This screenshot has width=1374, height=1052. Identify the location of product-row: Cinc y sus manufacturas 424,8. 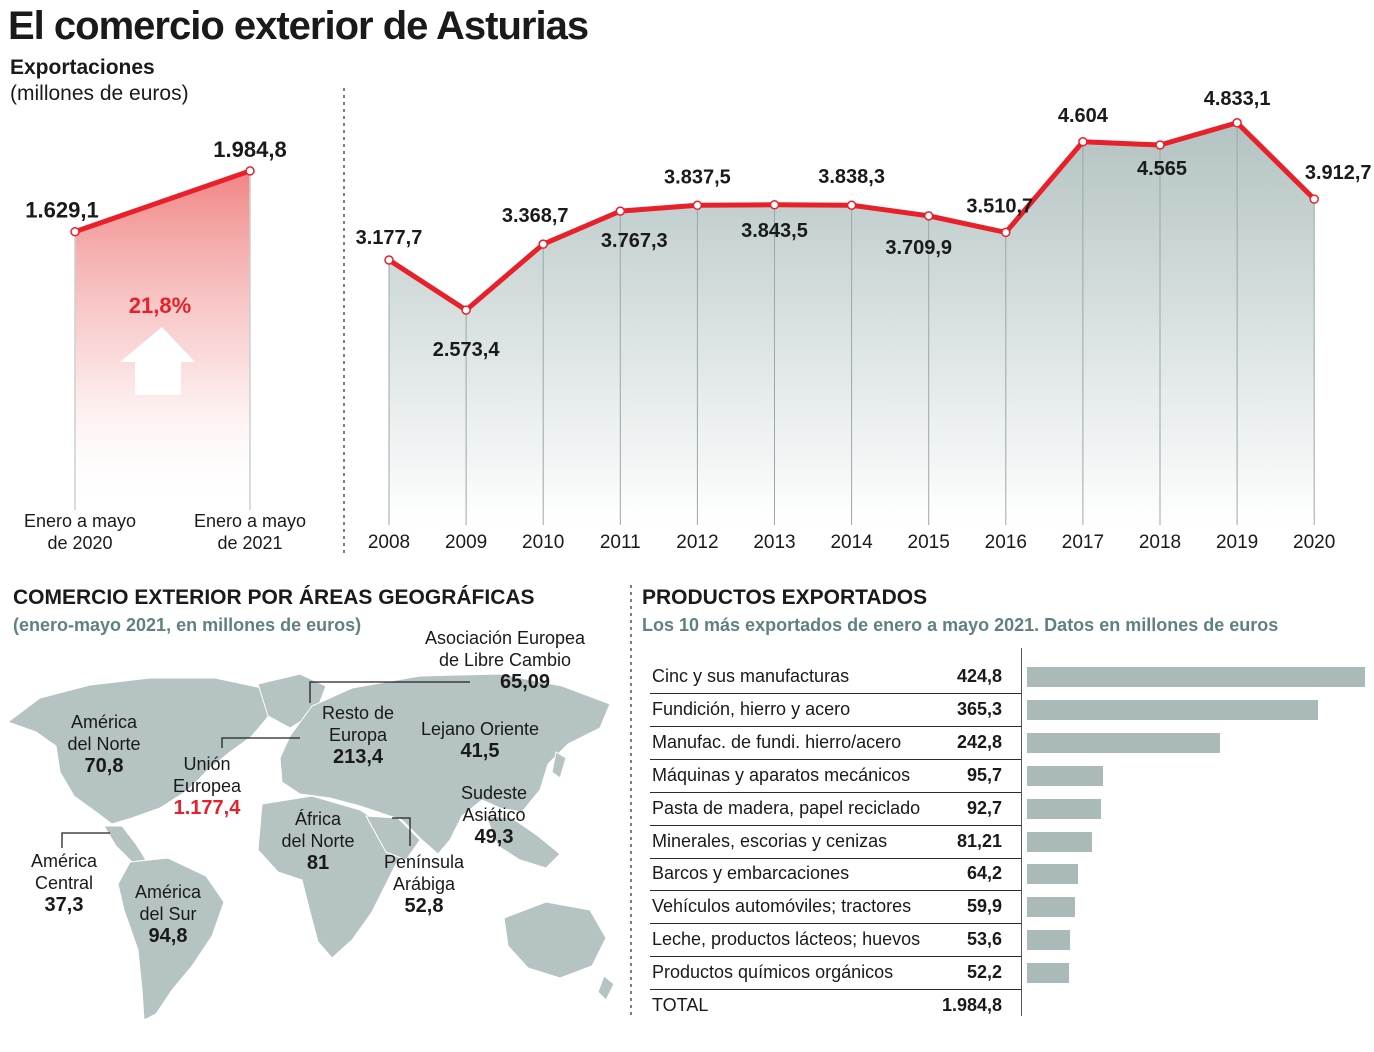
(836, 677).